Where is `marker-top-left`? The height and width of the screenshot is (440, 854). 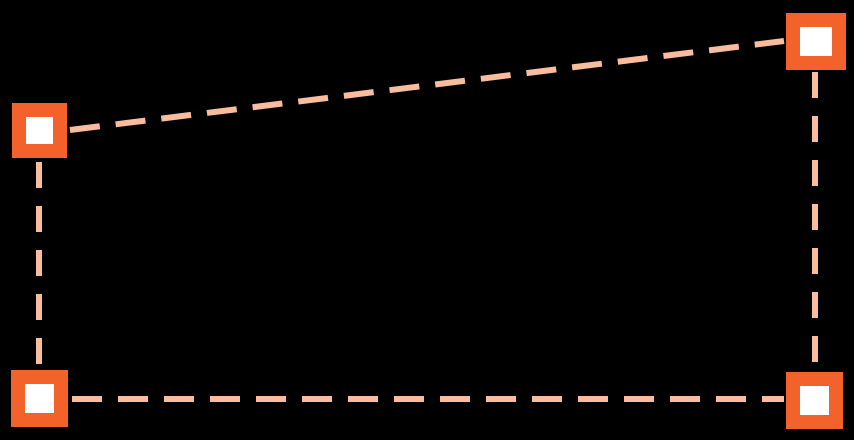 marker-top-left is located at coordinates (39, 130).